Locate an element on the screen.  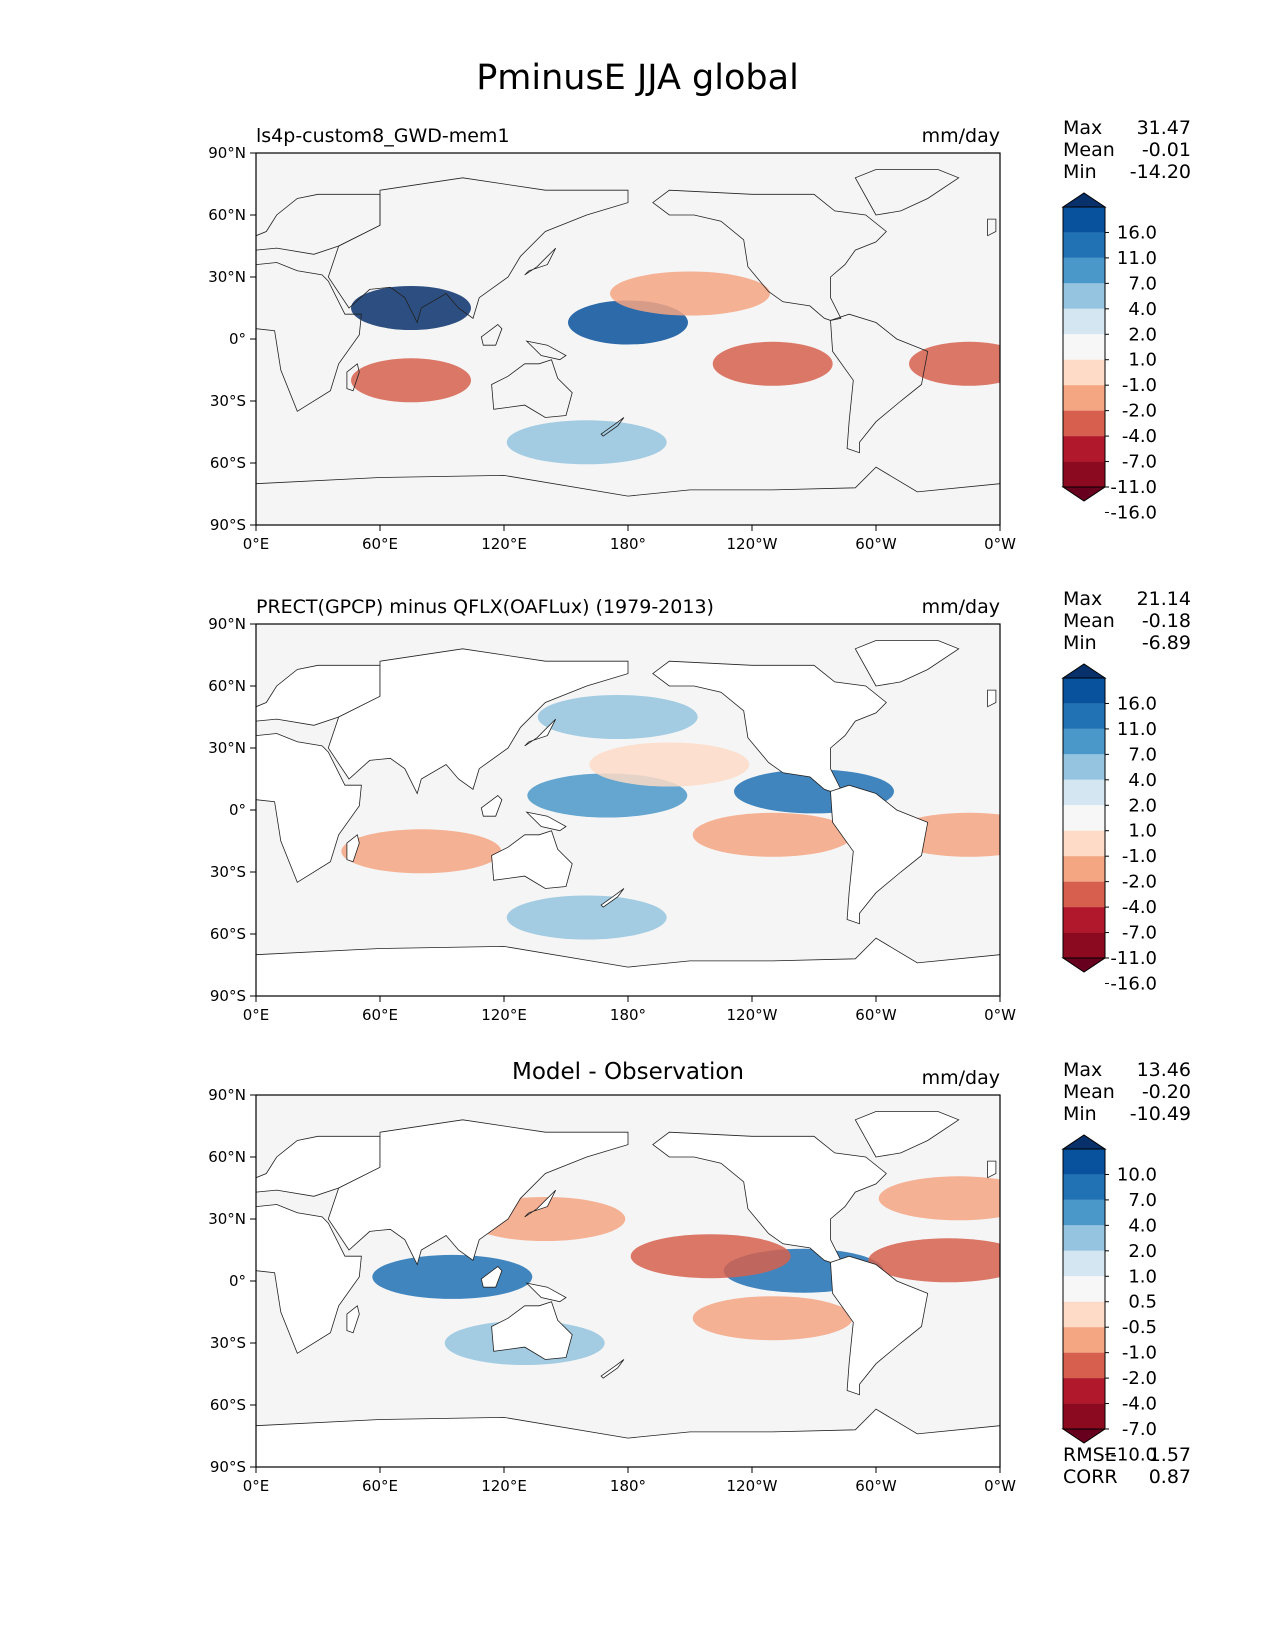
min-value: -14.20 is located at coordinates (1160, 172).